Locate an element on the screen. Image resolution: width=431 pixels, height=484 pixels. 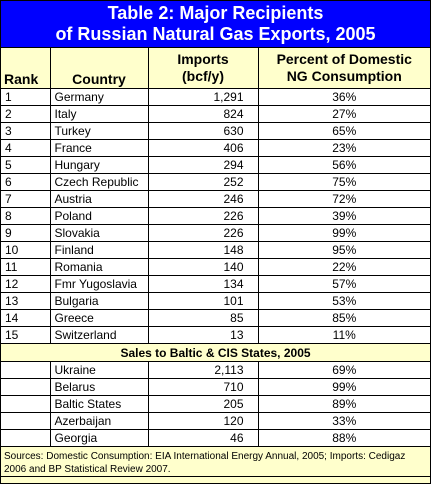
cell-rank: 4 is located at coordinates (26, 148).